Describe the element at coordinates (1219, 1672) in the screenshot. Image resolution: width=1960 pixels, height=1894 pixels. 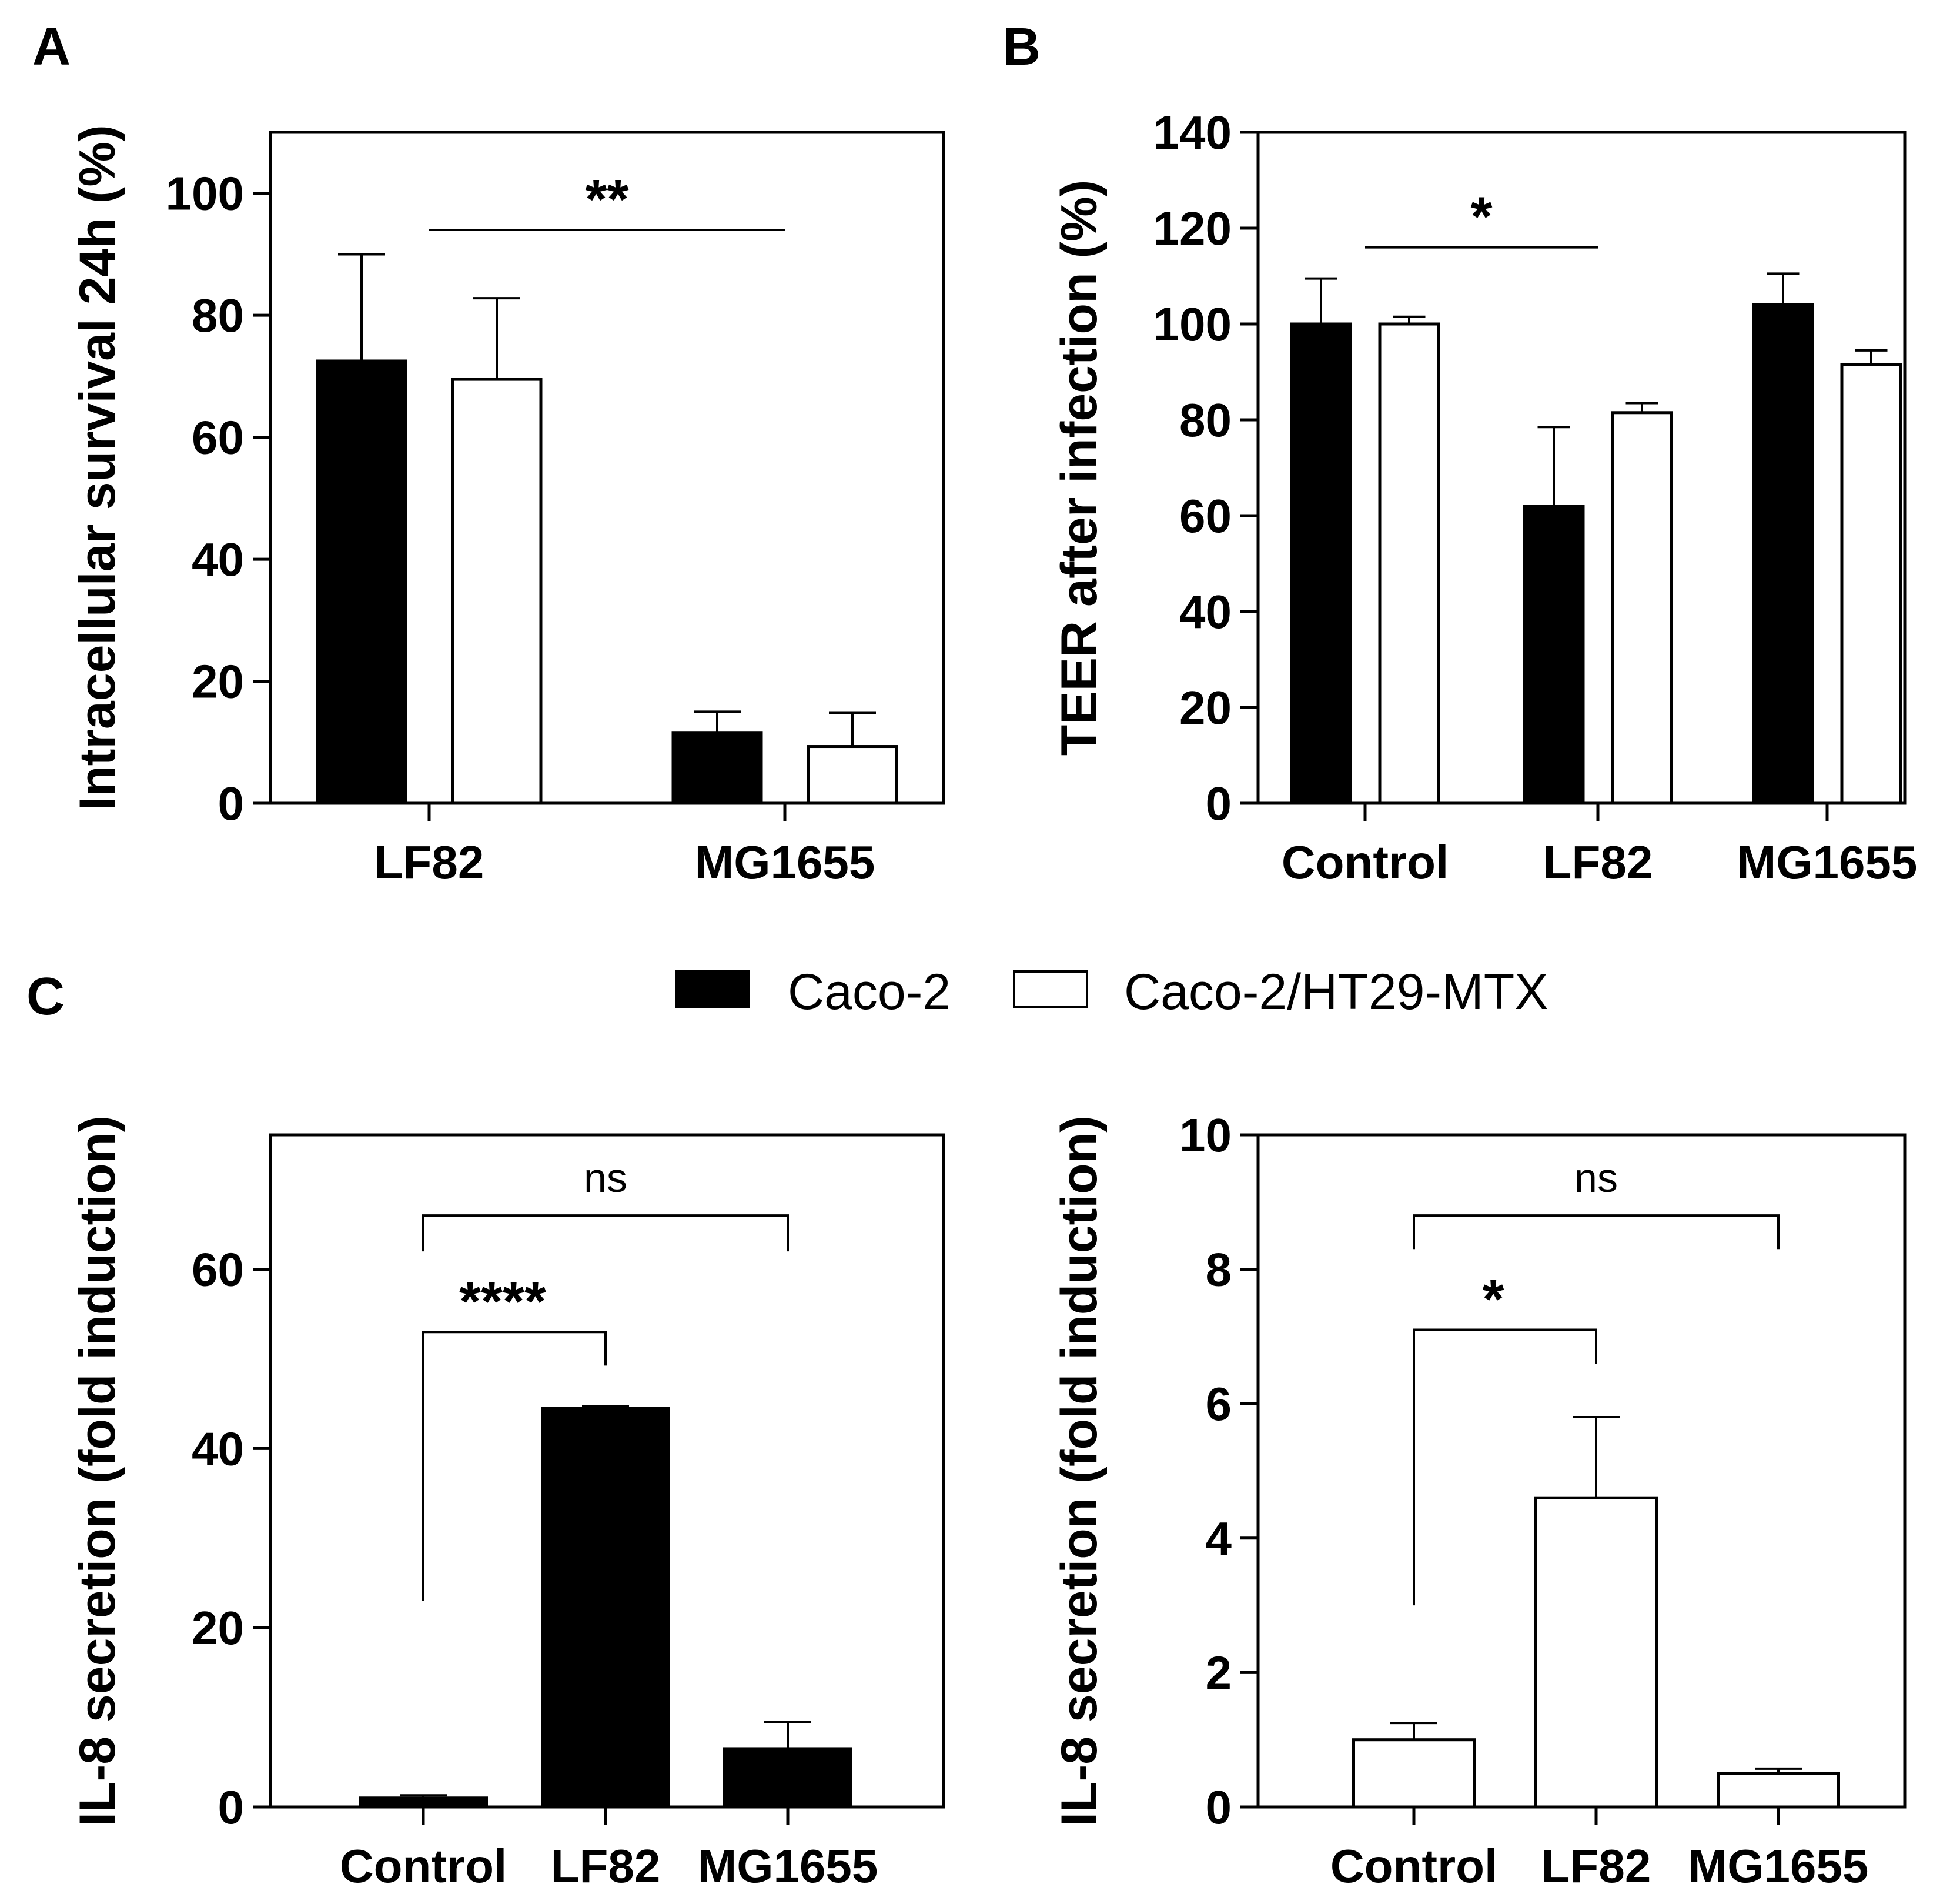
I see `y-tick-label: 2` at that location.